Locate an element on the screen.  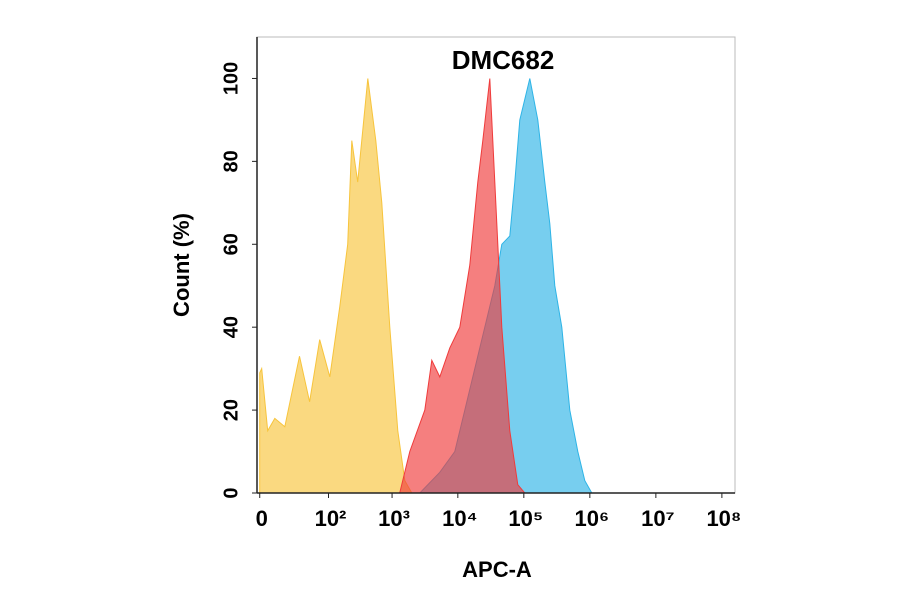
chart-title: DMC682 is located at coordinates (503, 60).